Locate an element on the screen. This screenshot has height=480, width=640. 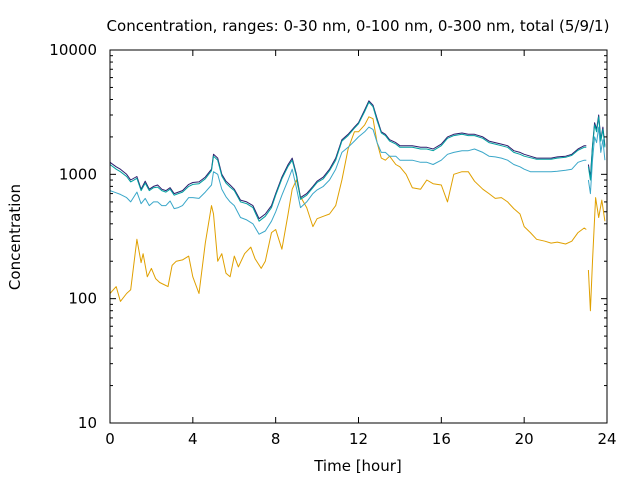
x-tick-label: 24 is located at coordinates (606, 439).